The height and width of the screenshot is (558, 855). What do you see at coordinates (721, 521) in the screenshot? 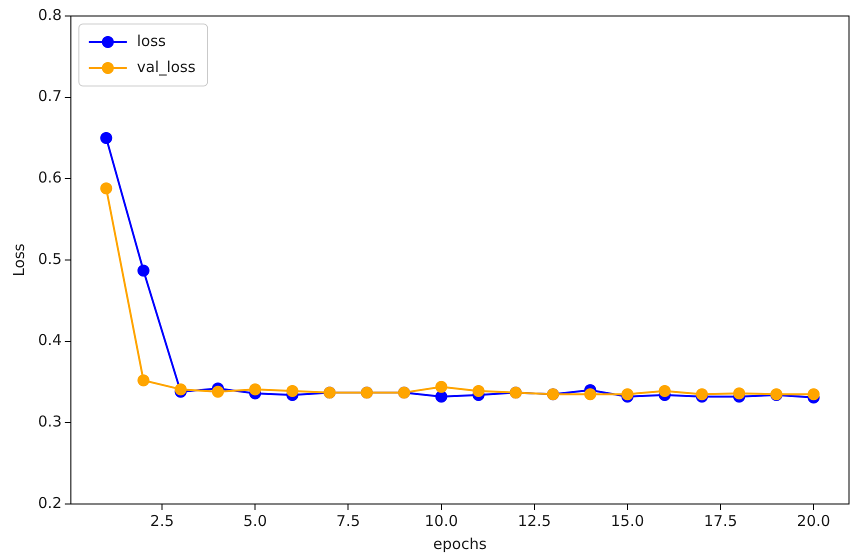
I see `x-tick-label: 17.5` at bounding box center [721, 521].